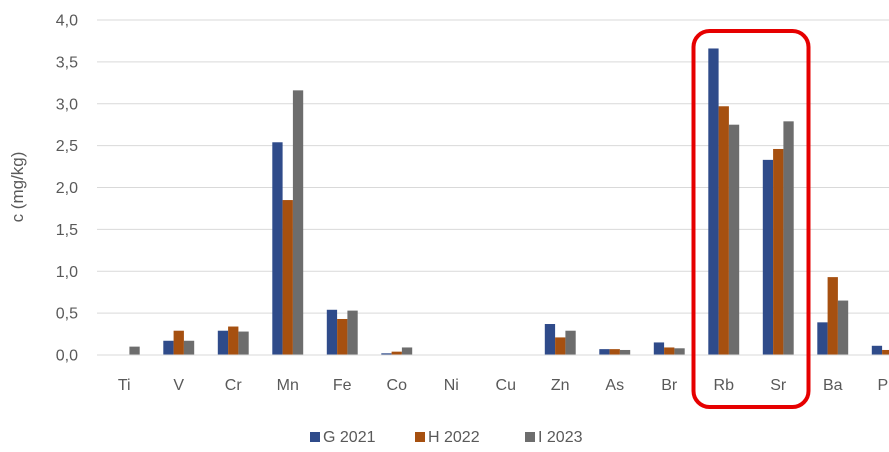 The image size is (889, 452). I want to click on bar-br-h, so click(669, 351).